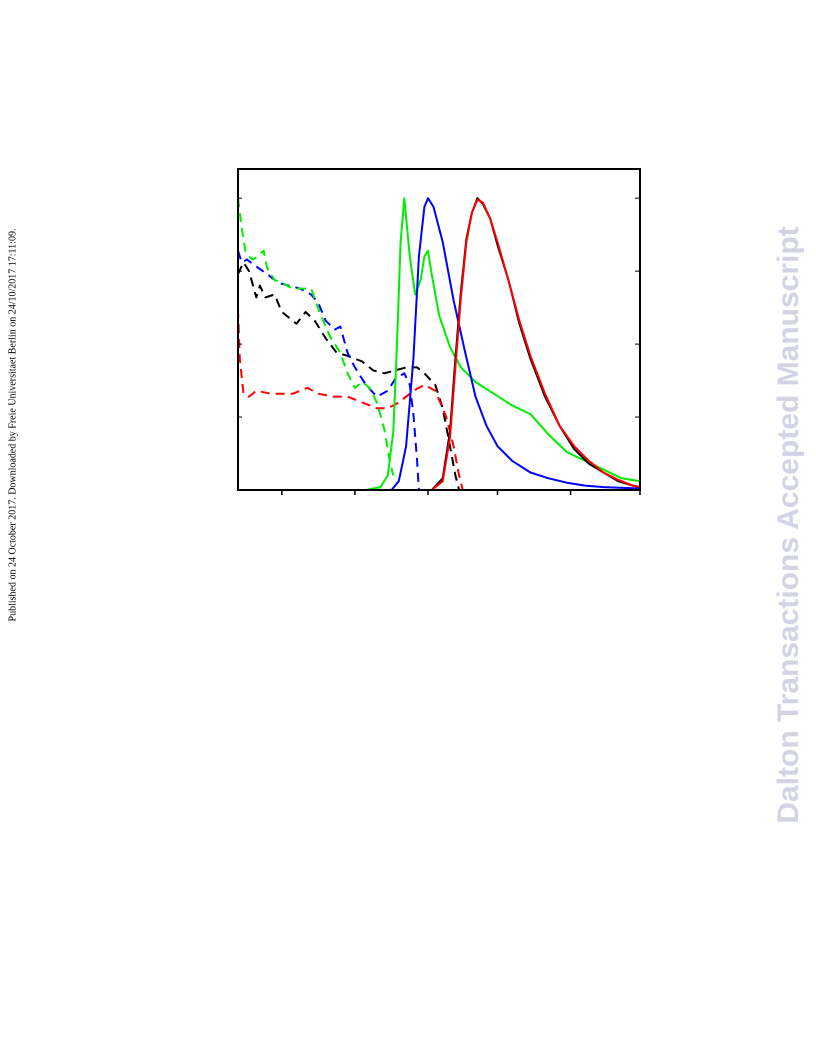 The width and height of the screenshot is (816, 1056). I want to click on watermark: Dalton Transactions Accepted Manuscript, so click(789, 525).